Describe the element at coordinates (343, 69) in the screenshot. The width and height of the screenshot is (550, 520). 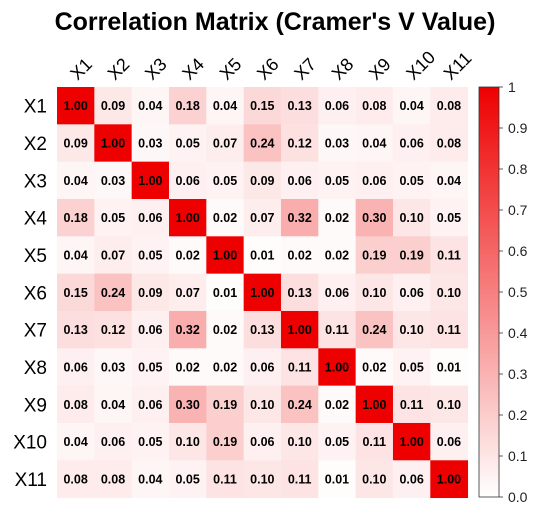
I see `column-label-X8: X8` at that location.